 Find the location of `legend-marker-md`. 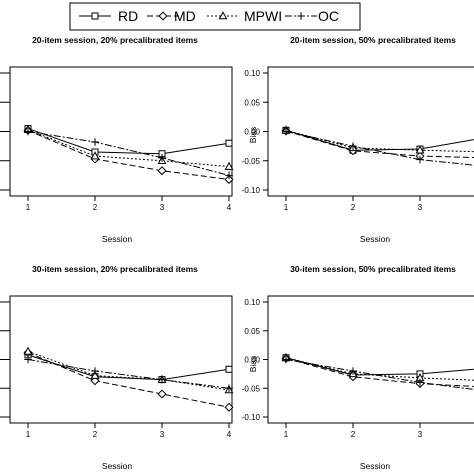

legend-marker-md is located at coordinates (163, 16).